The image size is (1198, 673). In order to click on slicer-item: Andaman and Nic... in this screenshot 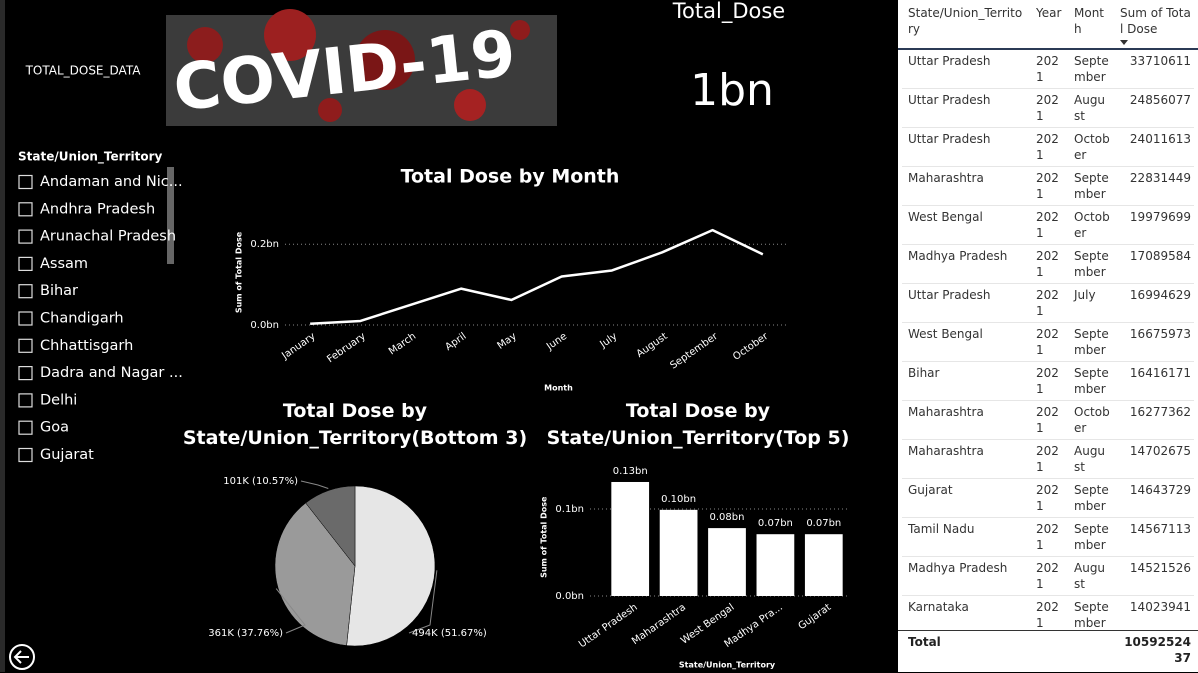, I will do `click(100, 182)`.